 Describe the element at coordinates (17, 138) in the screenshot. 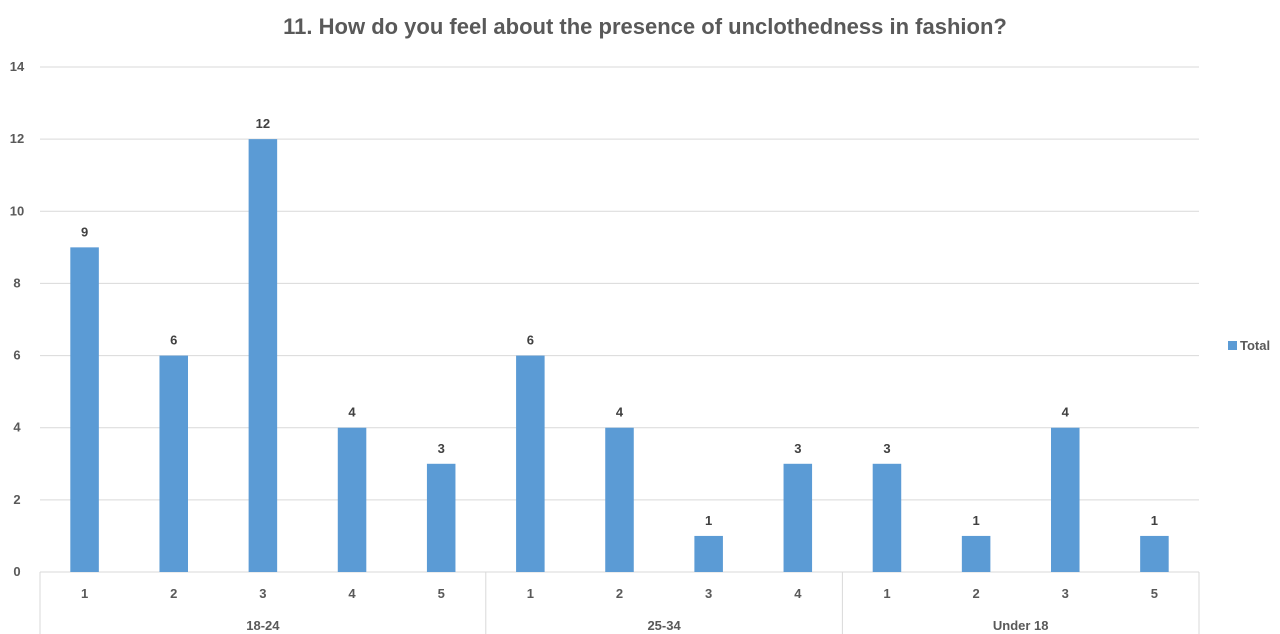

I see `y-tick-label: 12` at that location.